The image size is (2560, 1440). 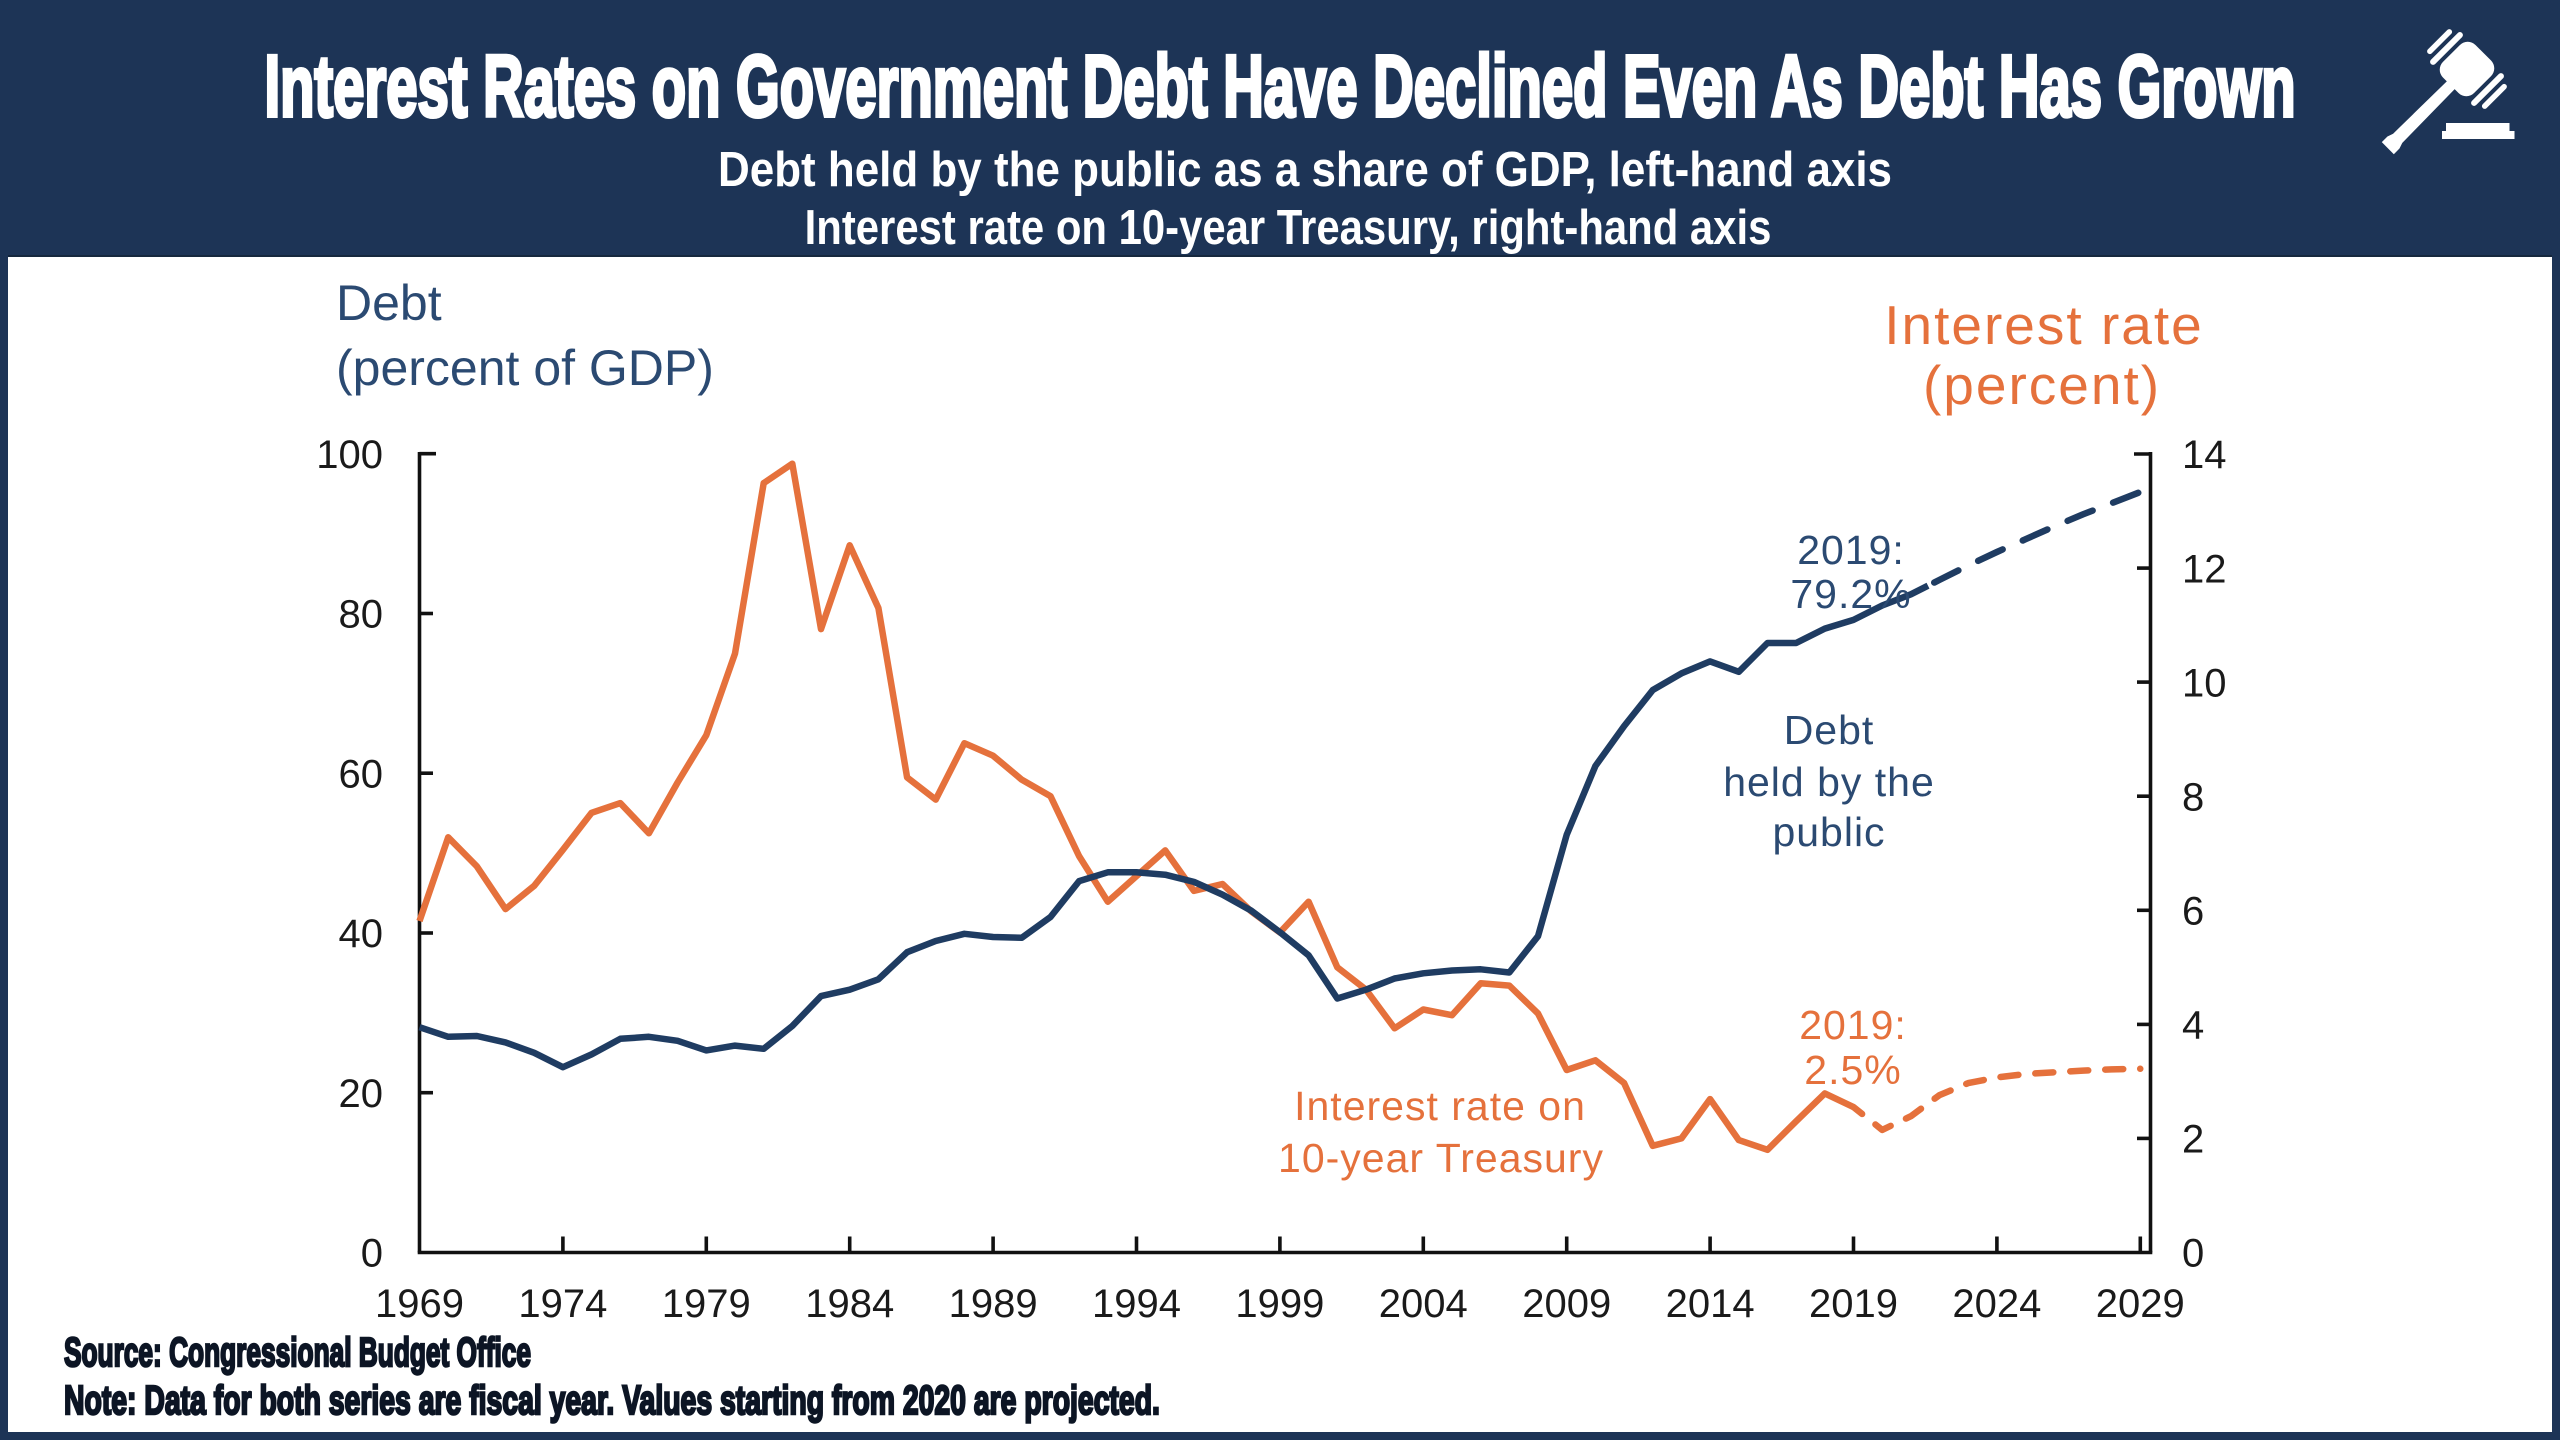 What do you see at coordinates (1852, 1070) in the screenshot?
I see `svg-text: 2.5%` at bounding box center [1852, 1070].